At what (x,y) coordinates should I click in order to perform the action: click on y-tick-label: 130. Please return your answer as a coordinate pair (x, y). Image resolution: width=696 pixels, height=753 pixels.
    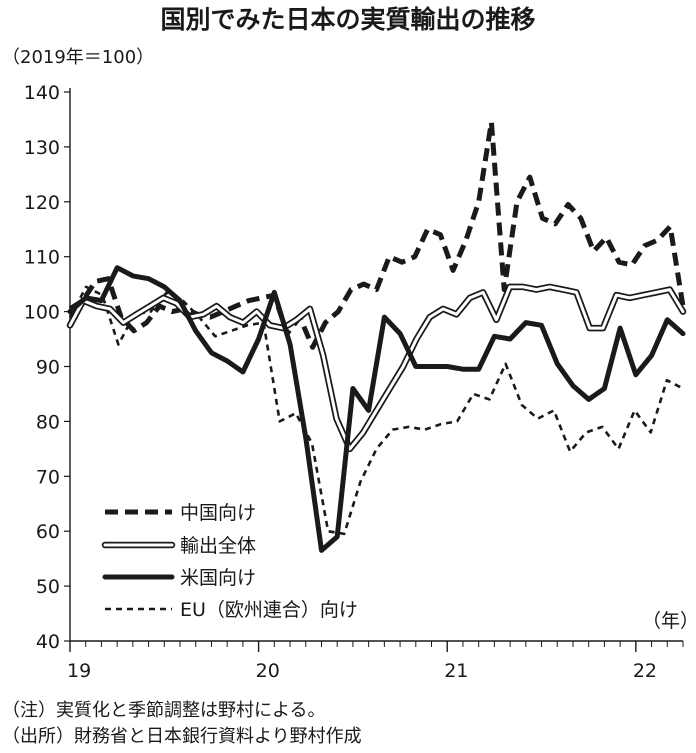
    Looking at the image, I should click on (42, 148).